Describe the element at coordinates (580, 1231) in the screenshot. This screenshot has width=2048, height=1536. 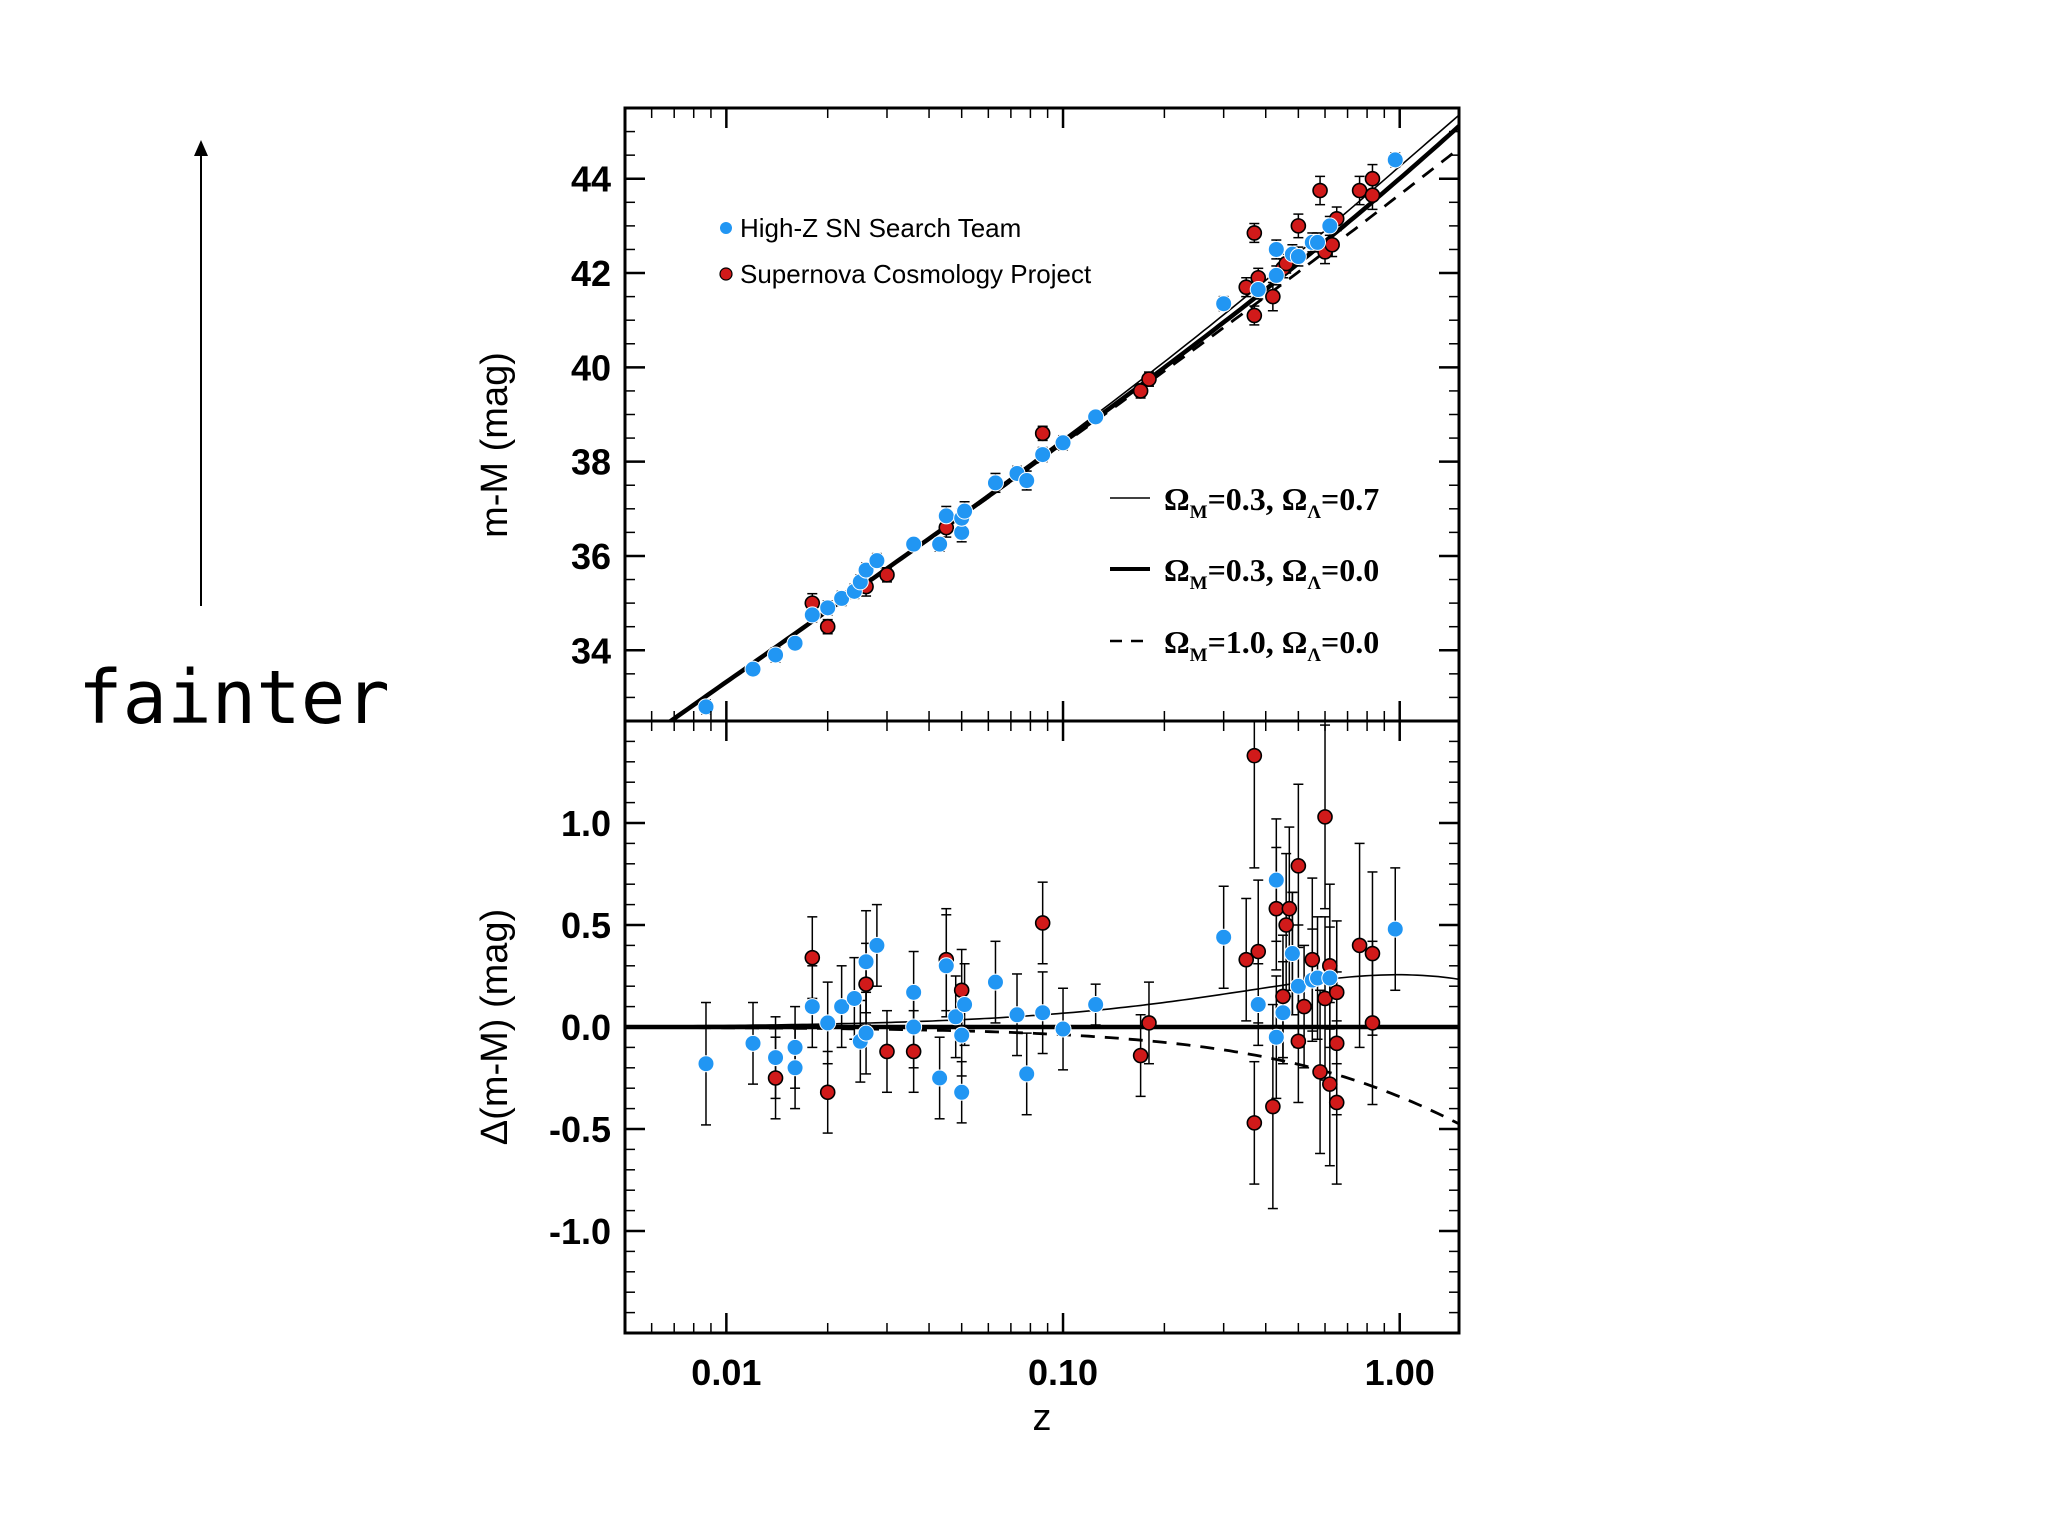
I see `y-tick-label: -1.0` at that location.